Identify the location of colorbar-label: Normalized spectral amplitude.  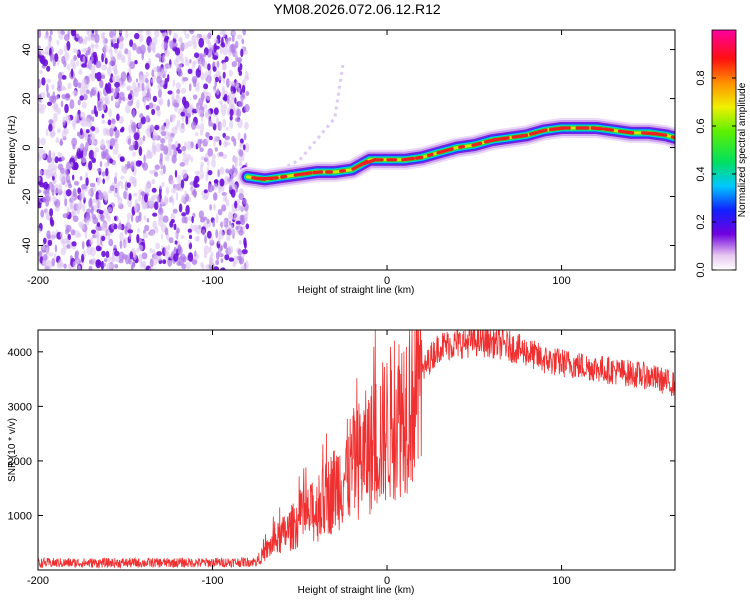
(742, 149).